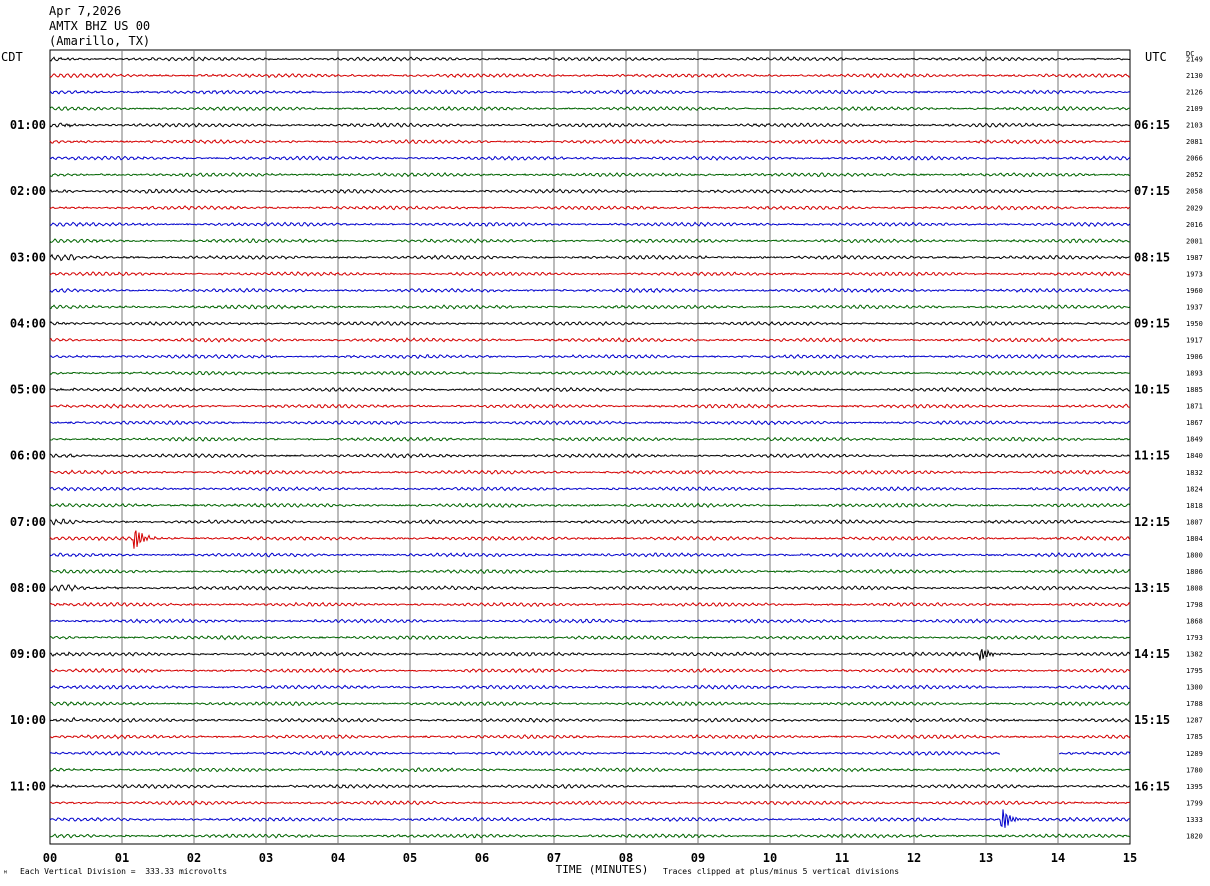  I want to click on dc-offset-label: 1300, so click(1194, 688).